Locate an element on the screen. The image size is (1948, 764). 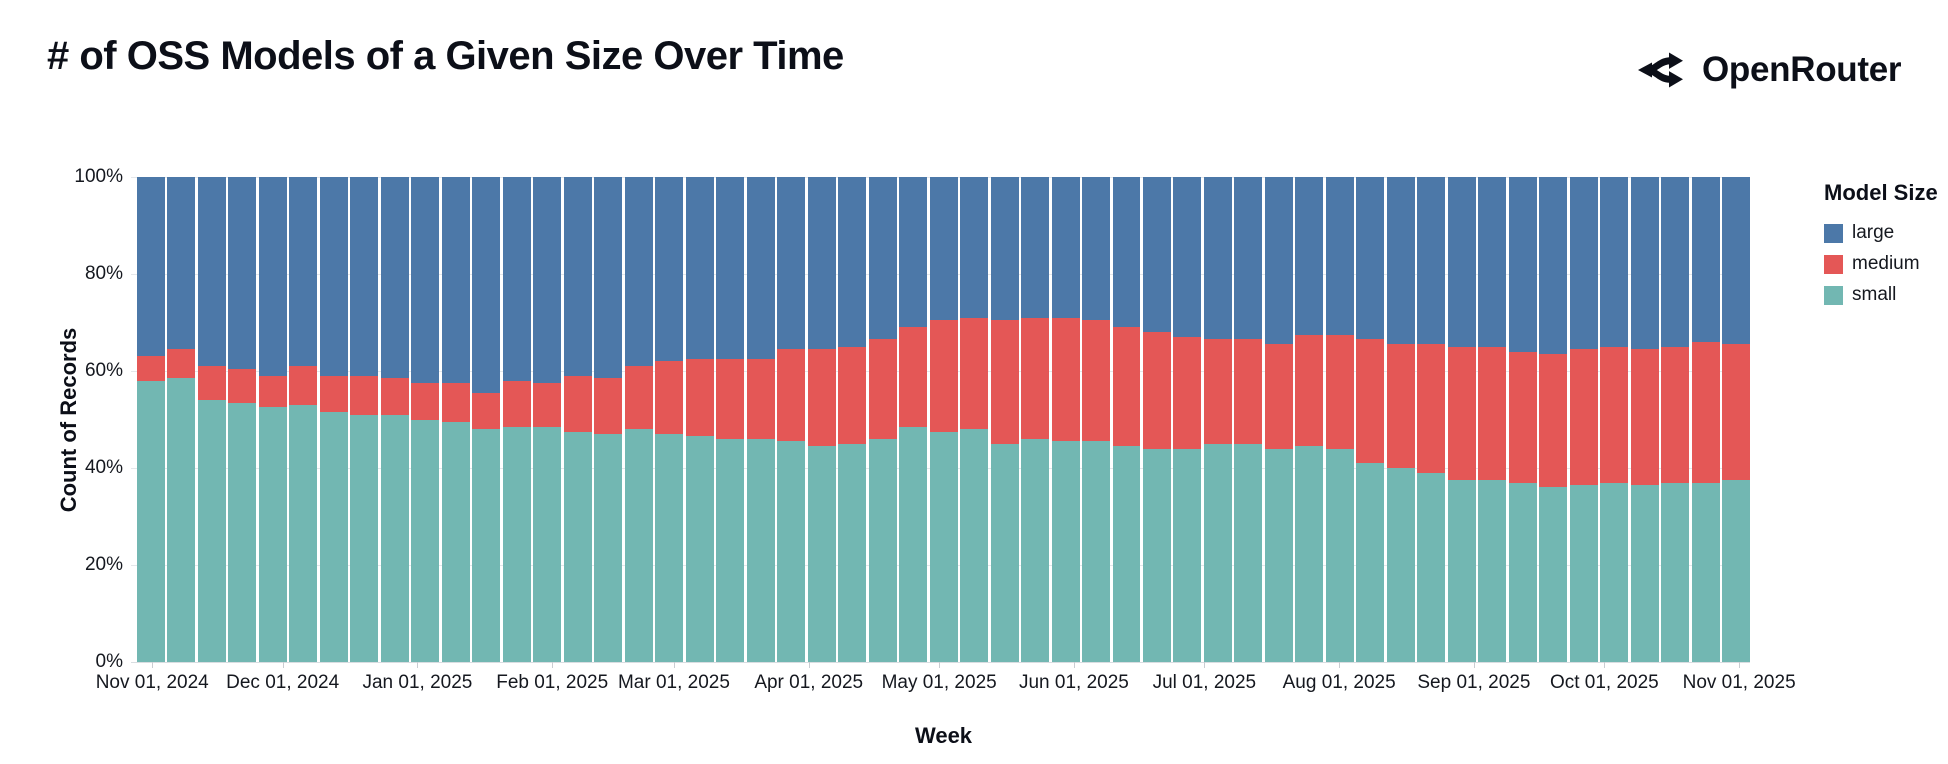
openrouter-brand: OpenRouter is located at coordinates (1770, 70).